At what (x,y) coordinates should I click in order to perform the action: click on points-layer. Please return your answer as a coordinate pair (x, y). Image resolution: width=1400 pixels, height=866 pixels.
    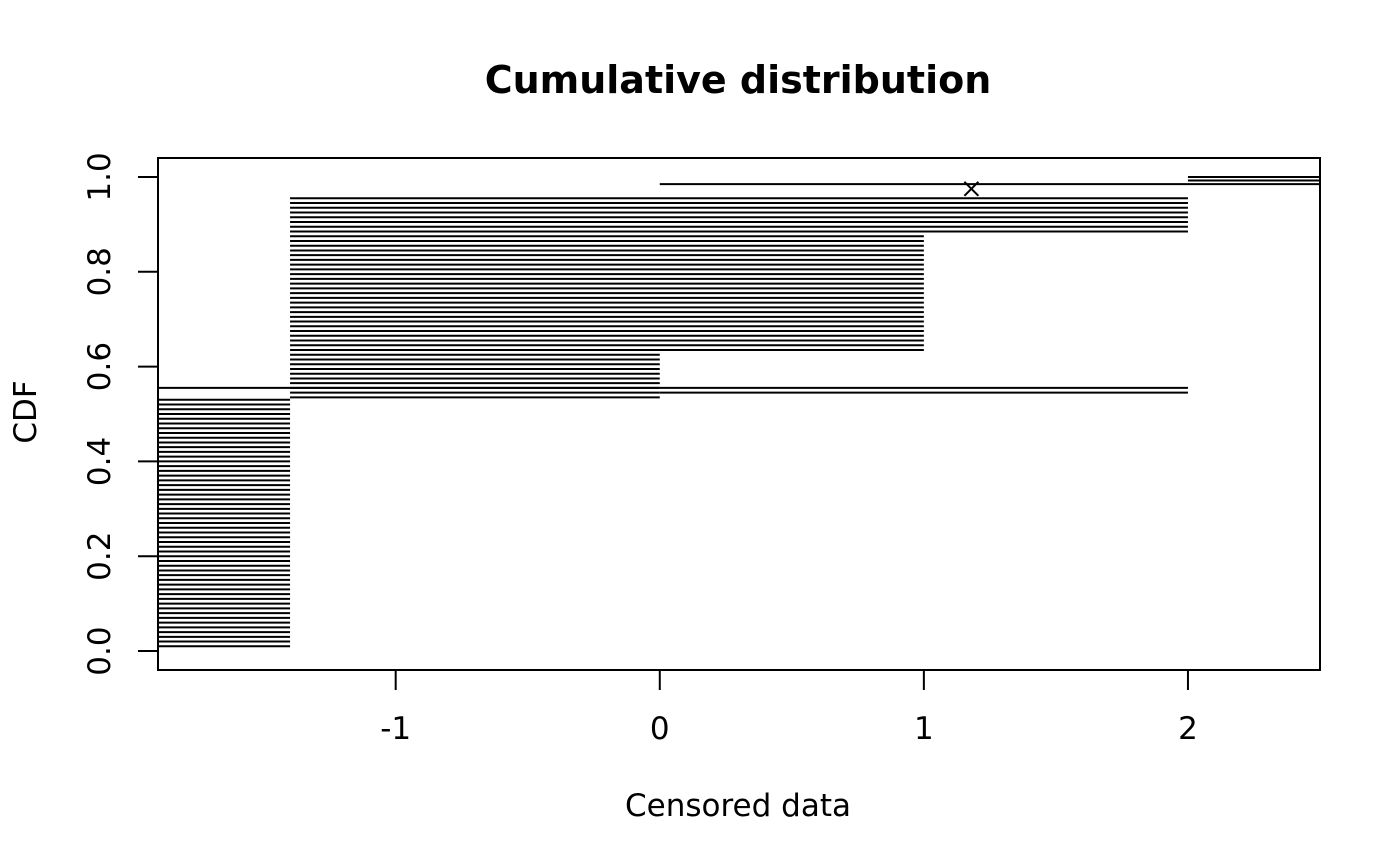
    Looking at the image, I should click on (971, 189).